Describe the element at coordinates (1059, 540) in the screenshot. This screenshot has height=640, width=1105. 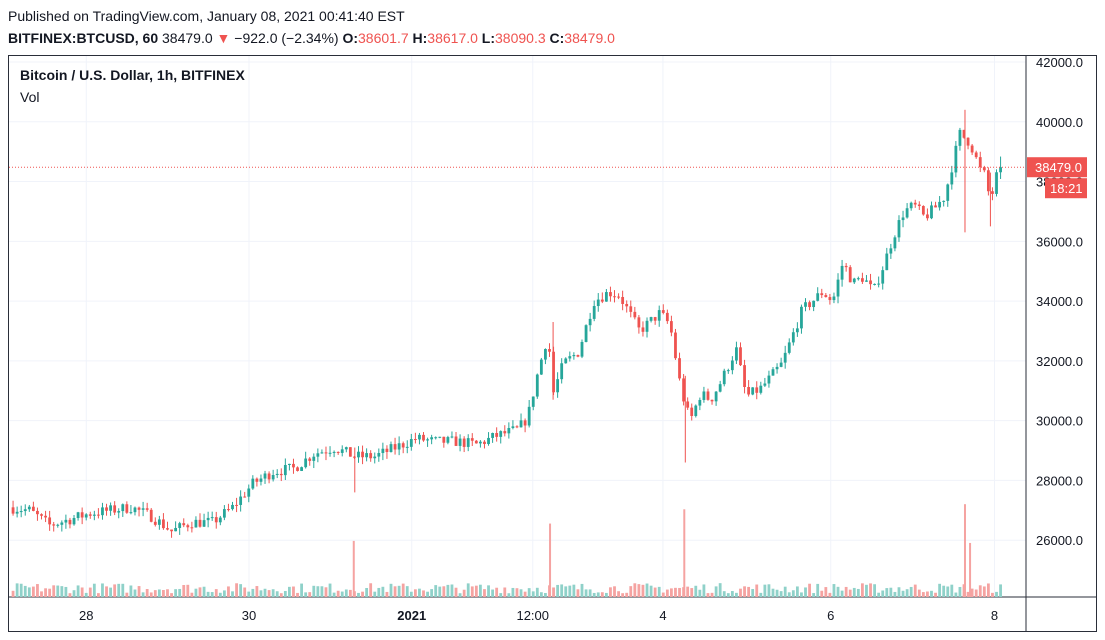
I see `price-tick-label: 26000.0` at that location.